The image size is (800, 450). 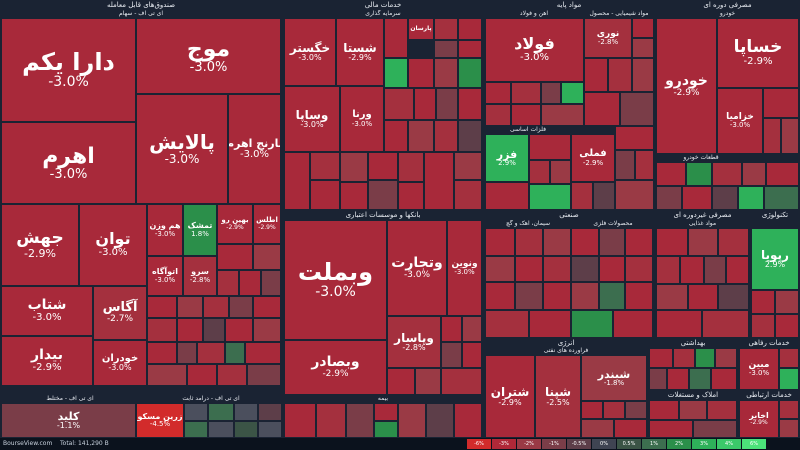 I want to click on tile-label: اهرم, so click(x=68, y=156).